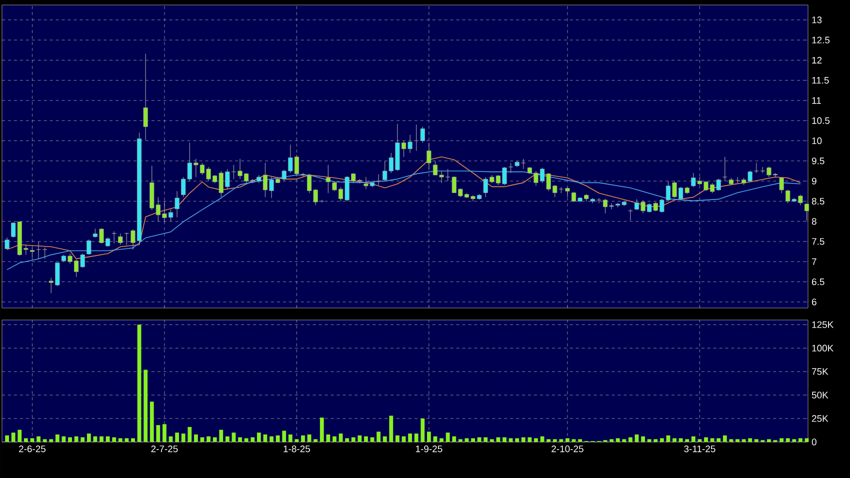 This screenshot has height=478, width=850. What do you see at coordinates (164, 449) in the screenshot?
I see `x-tick-label: 2-7-25` at bounding box center [164, 449].